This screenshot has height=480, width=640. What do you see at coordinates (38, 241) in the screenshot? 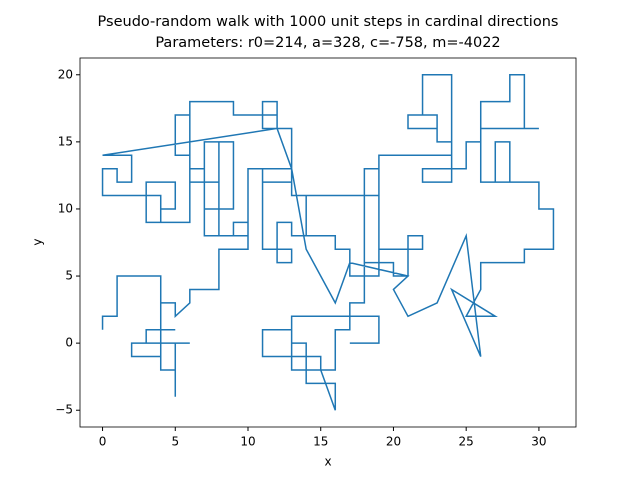
I see `y-axis-label: y` at bounding box center [38, 241].